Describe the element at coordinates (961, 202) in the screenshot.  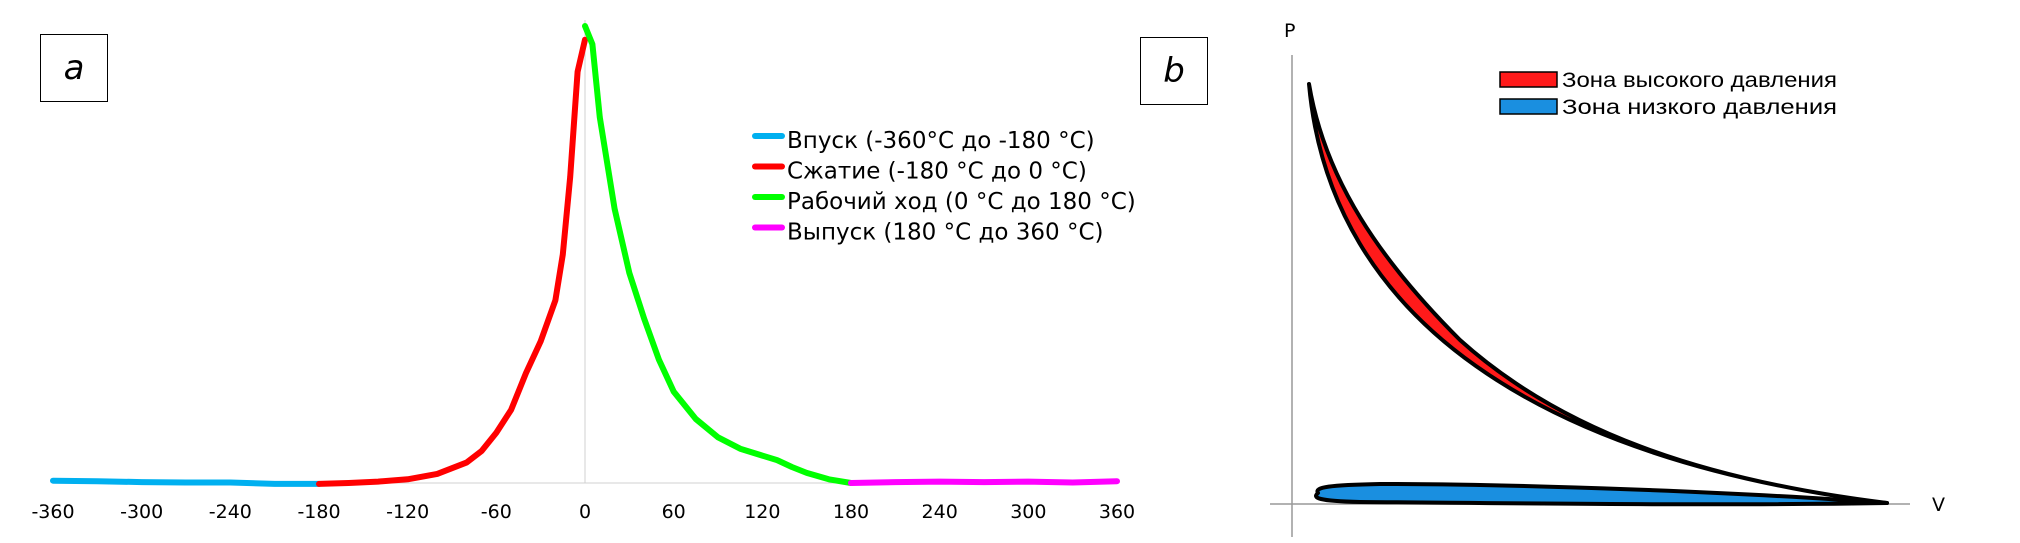
I see `legend-label-3: Рабочий ход (0 °C до 180 °C)` at that location.